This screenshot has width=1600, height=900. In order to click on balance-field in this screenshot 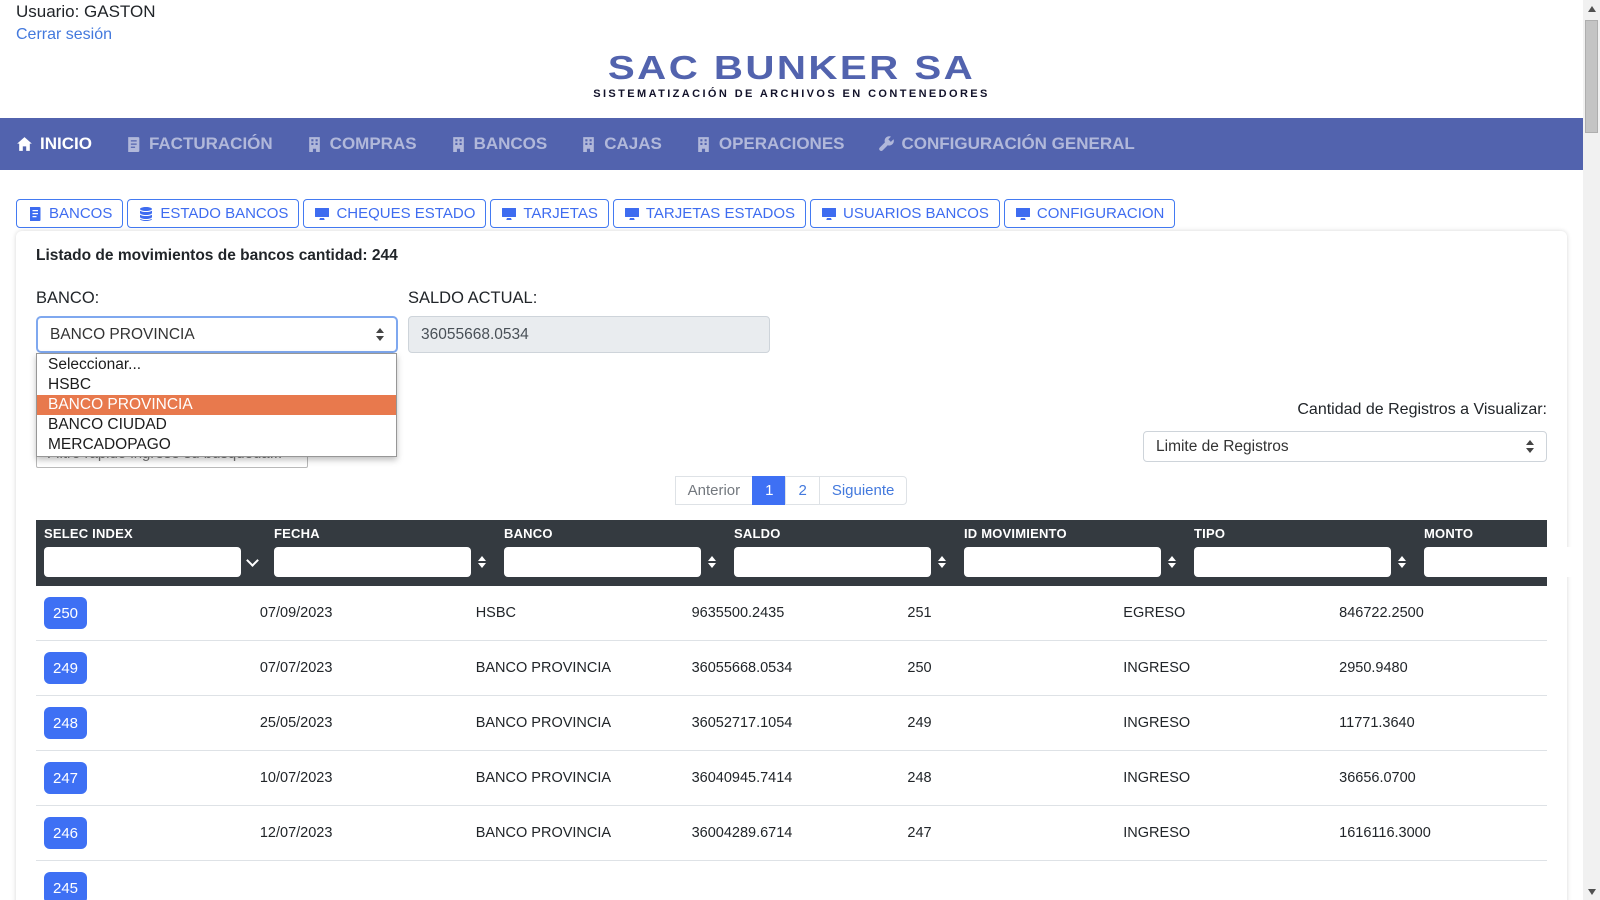, I will do `click(589, 334)`.